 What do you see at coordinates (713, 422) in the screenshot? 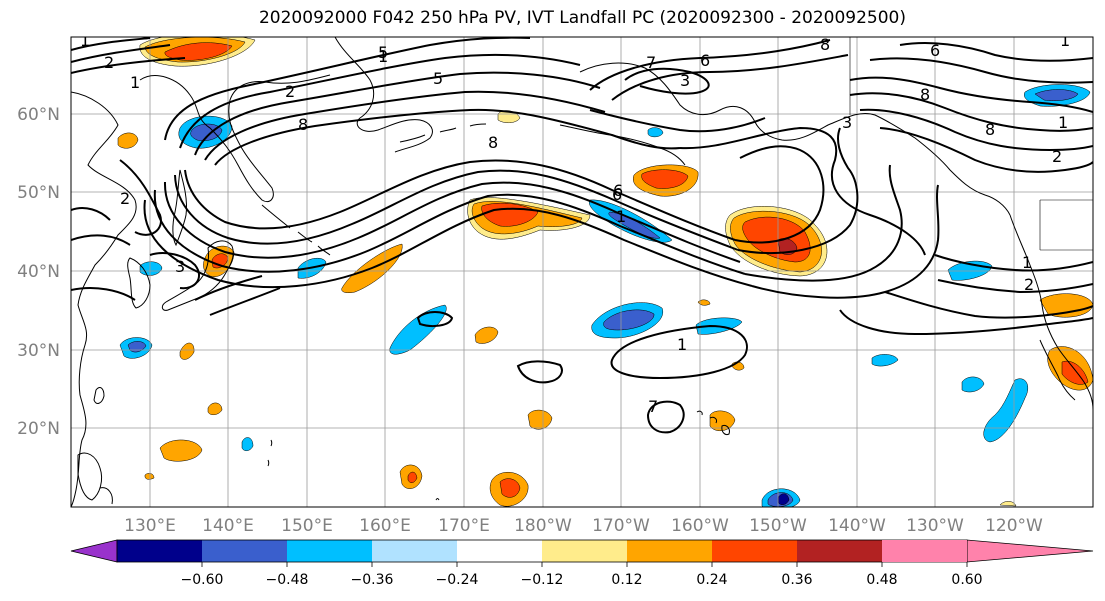
I see `coastline-hawaii` at bounding box center [713, 422].